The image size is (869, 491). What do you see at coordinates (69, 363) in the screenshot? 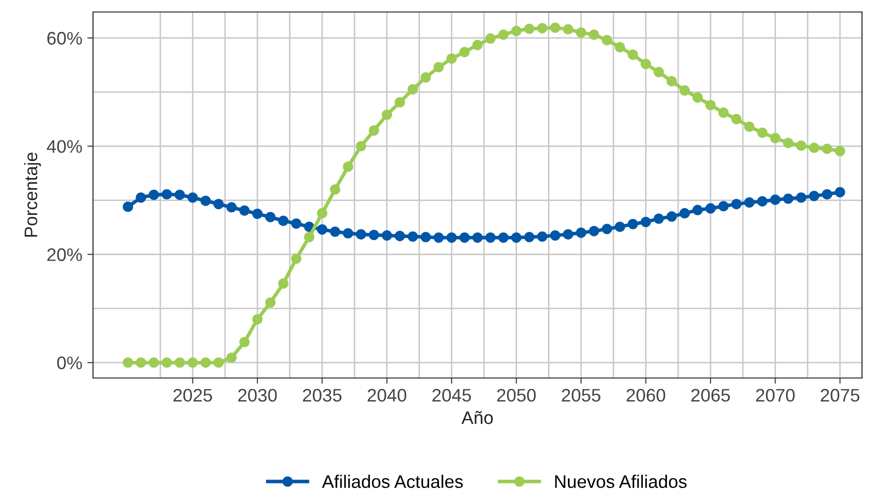
I see `y-tick-label: 0%` at bounding box center [69, 363].